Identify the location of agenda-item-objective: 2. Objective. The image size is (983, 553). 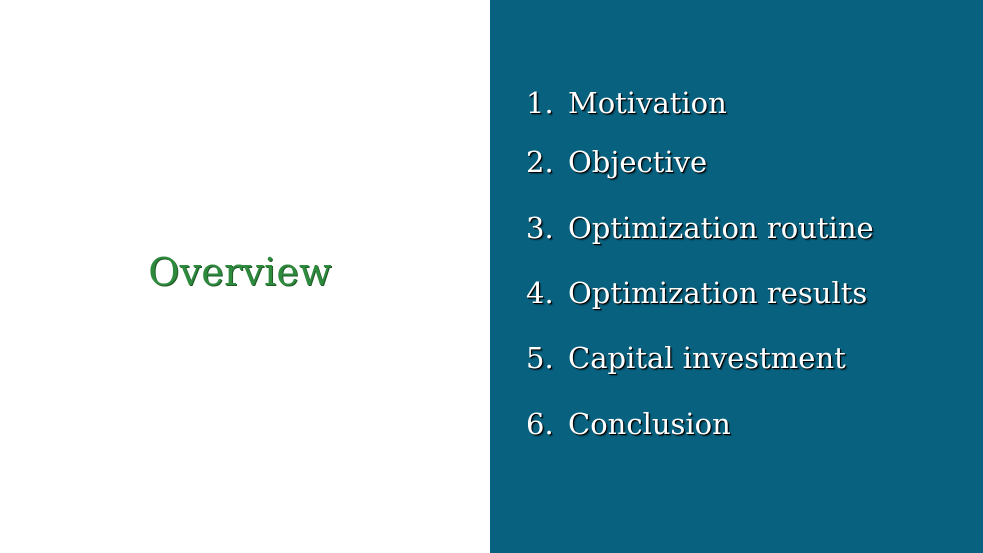
(616, 162).